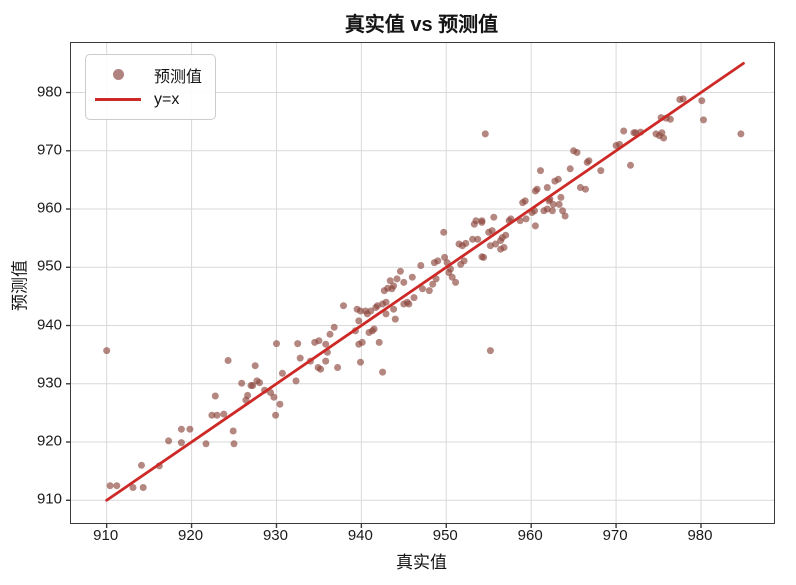  What do you see at coordinates (49, 150) in the screenshot?
I see `y-tick-label: 970` at bounding box center [49, 150].